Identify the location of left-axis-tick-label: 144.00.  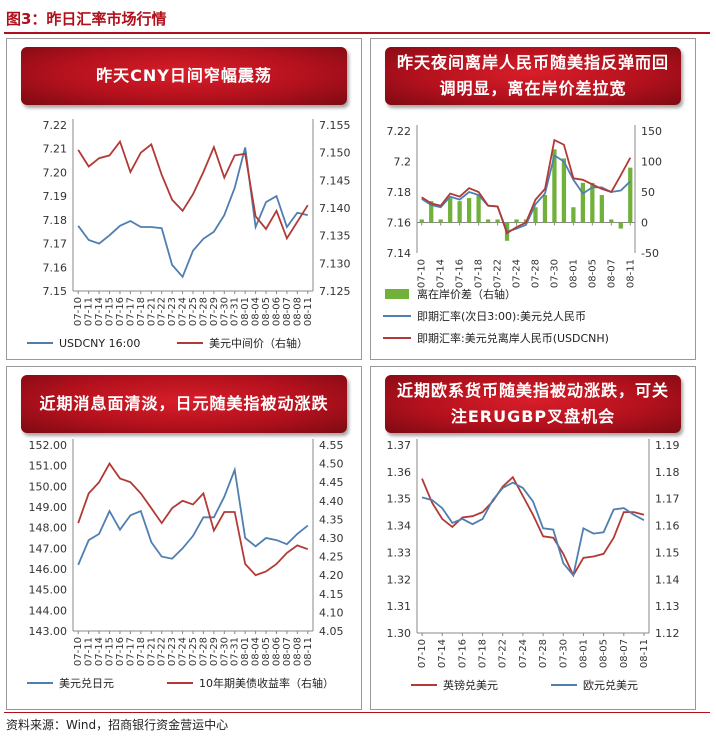
(48, 610).